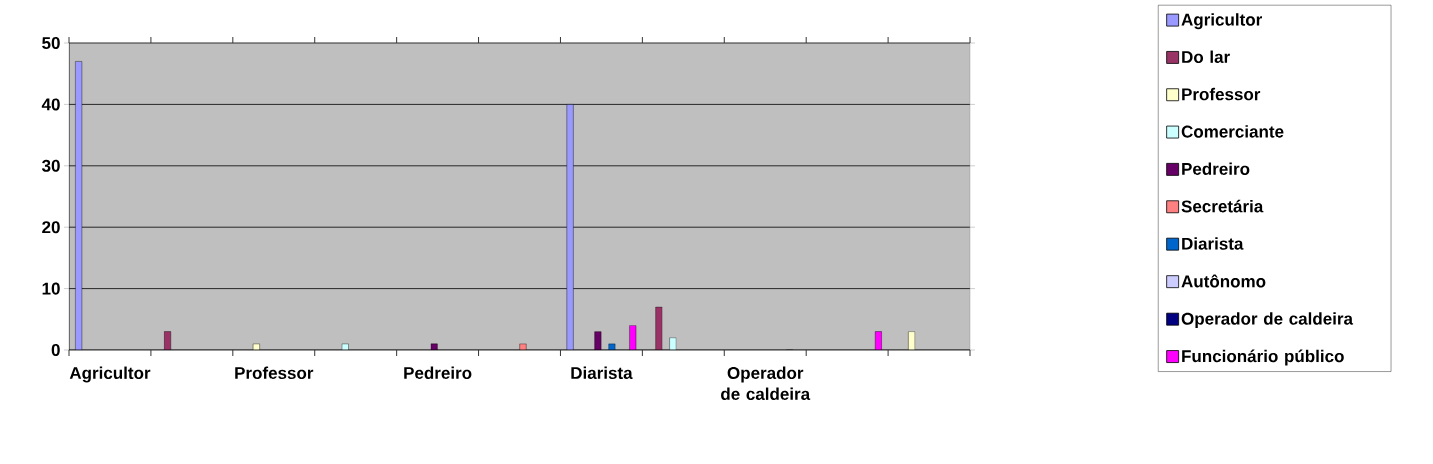  Describe the element at coordinates (50, 165) in the screenshot. I see `y-tick-label: 30` at that location.